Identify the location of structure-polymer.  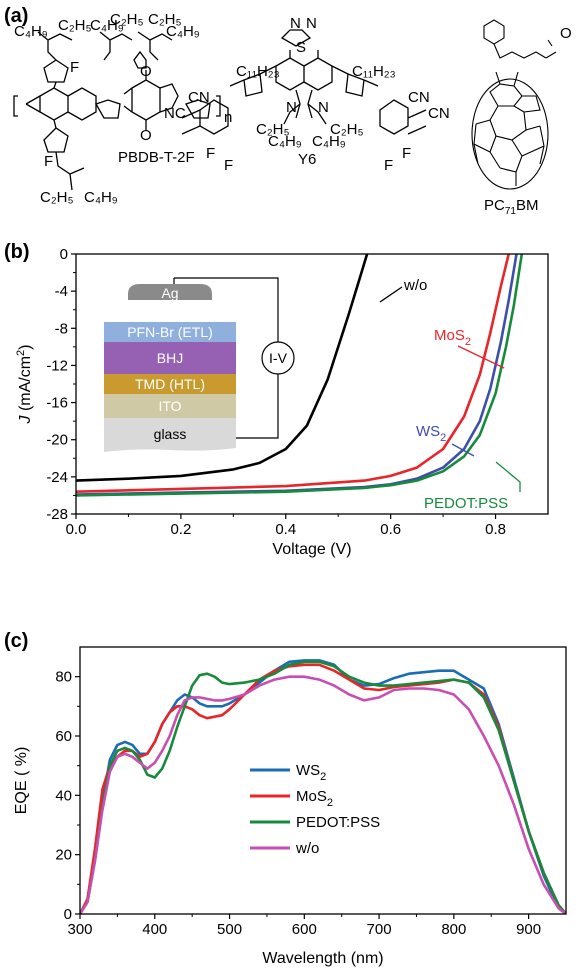
(117, 111).